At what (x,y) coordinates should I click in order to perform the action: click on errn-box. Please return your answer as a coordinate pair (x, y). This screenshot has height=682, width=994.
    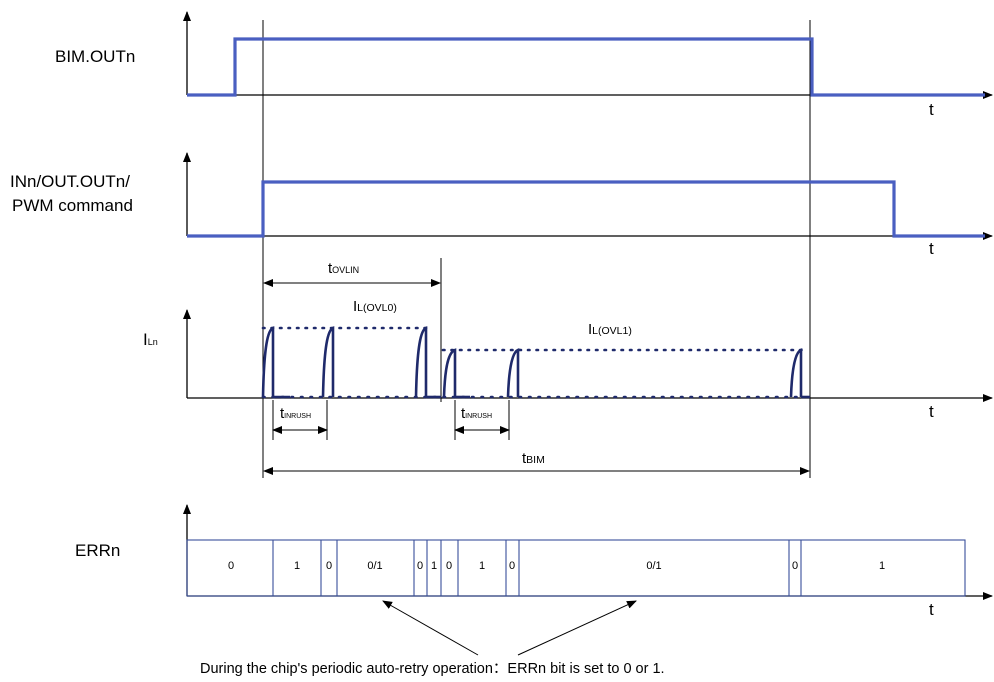
    Looking at the image, I should click on (576, 568).